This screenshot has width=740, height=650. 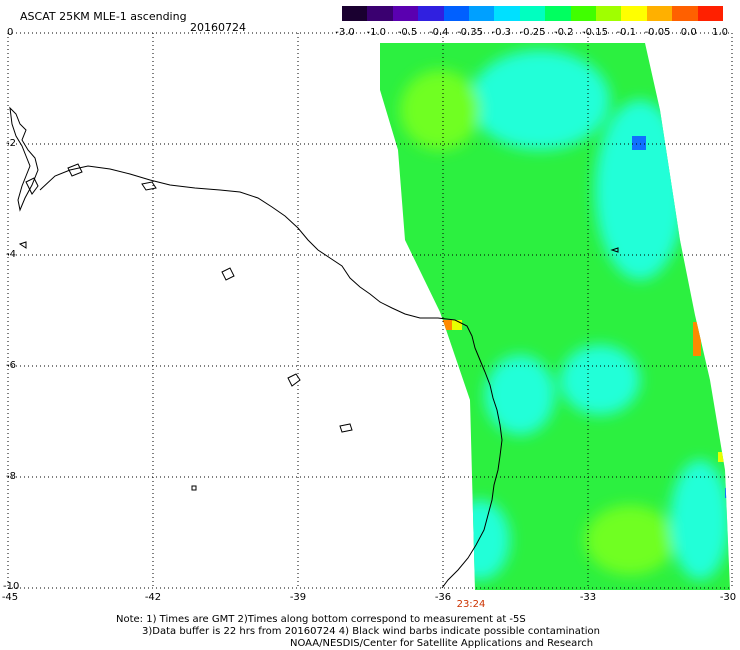 I want to click on swath-patch-lime-nw, so click(x=440, y=110).